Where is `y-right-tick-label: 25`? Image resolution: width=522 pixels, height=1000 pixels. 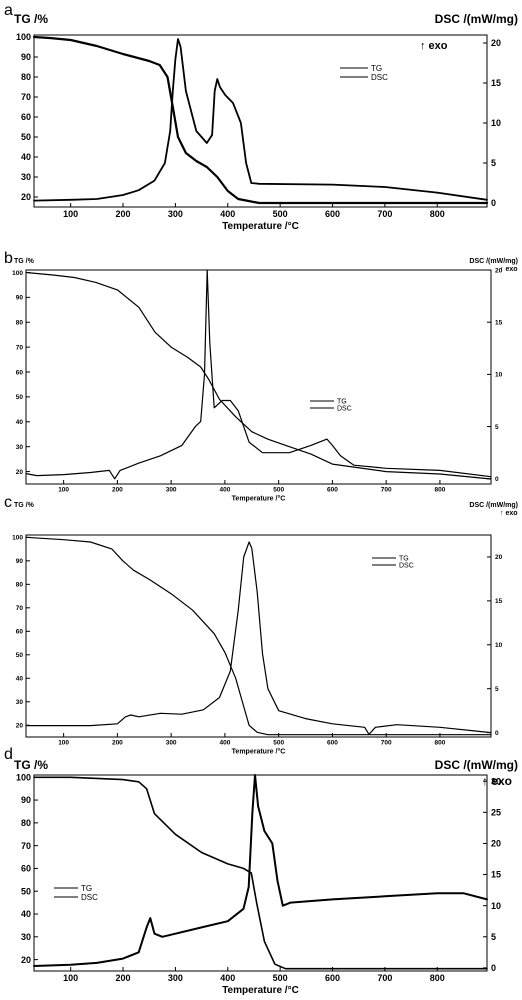 y-right-tick-label: 25 is located at coordinates (496, 812).